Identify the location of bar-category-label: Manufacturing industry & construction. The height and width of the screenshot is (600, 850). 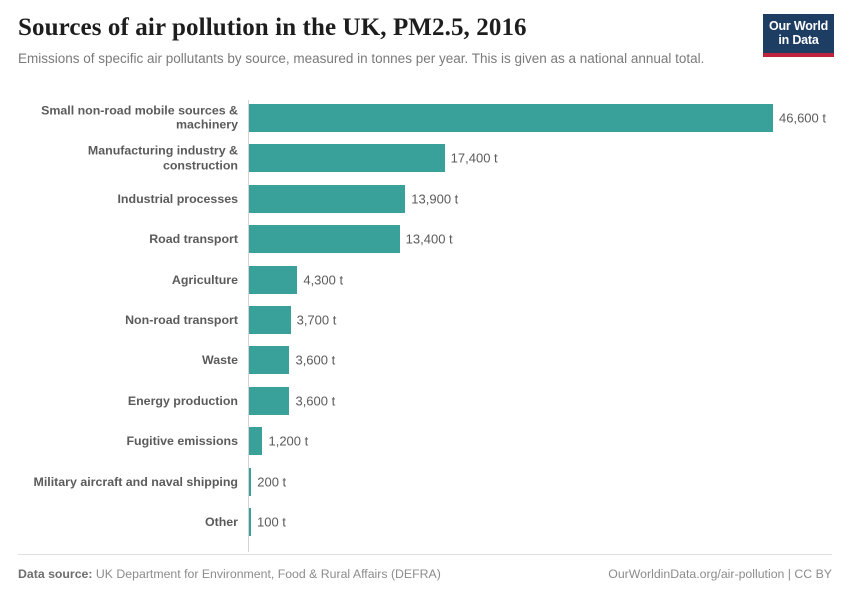
(162, 158).